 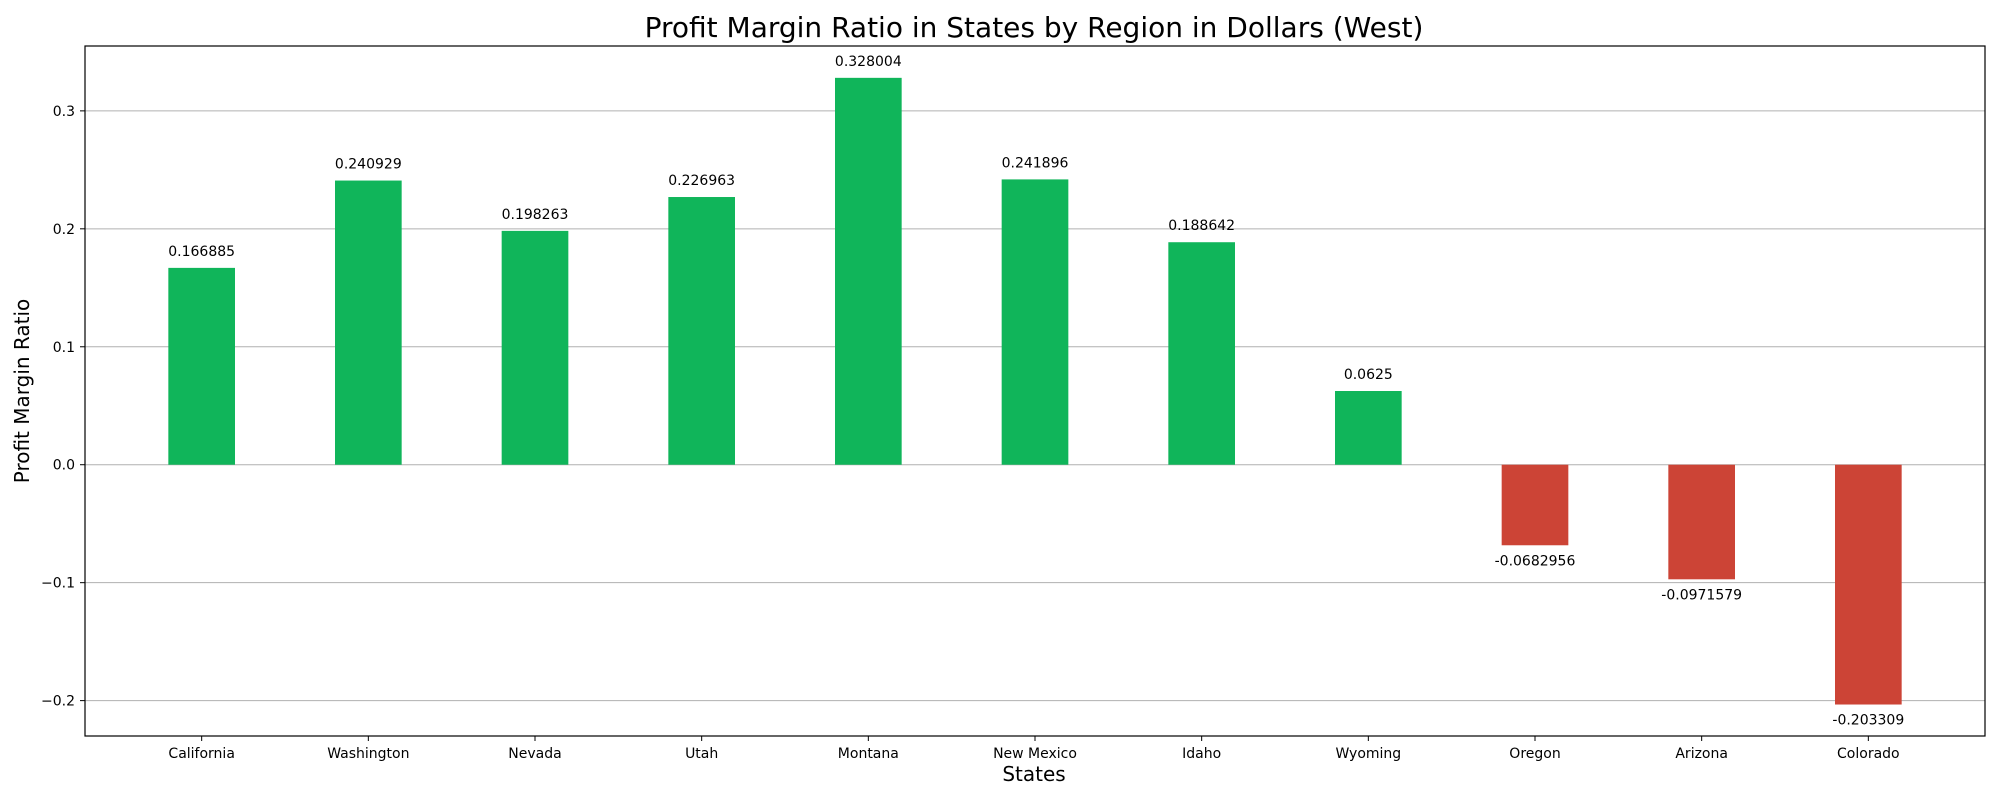 What do you see at coordinates (64, 466) in the screenshot?
I see `y-tick-label: 0.0` at bounding box center [64, 466].